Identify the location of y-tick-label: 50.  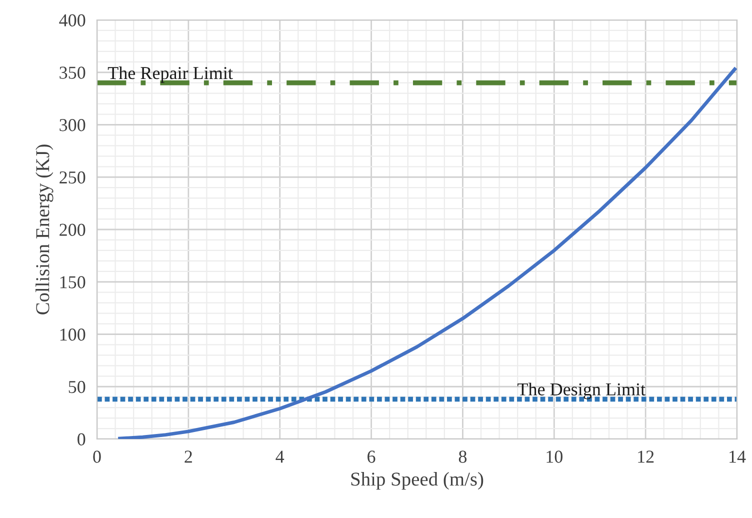
(77, 387).